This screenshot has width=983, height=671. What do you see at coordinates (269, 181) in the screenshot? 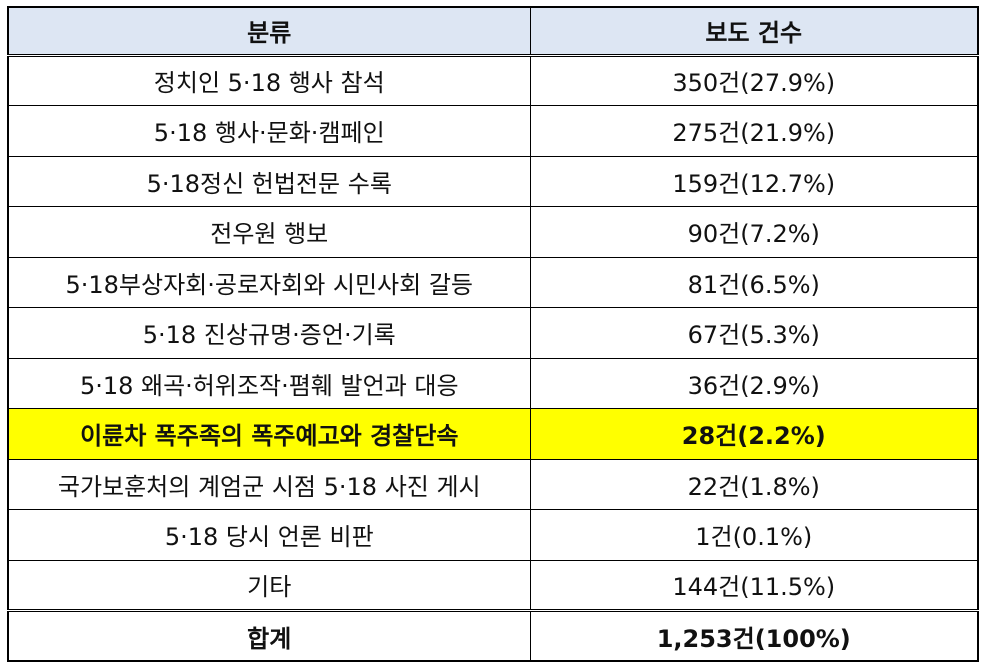
I see `category-cell: 5·18정신 헌법전문 수록` at bounding box center [269, 181].